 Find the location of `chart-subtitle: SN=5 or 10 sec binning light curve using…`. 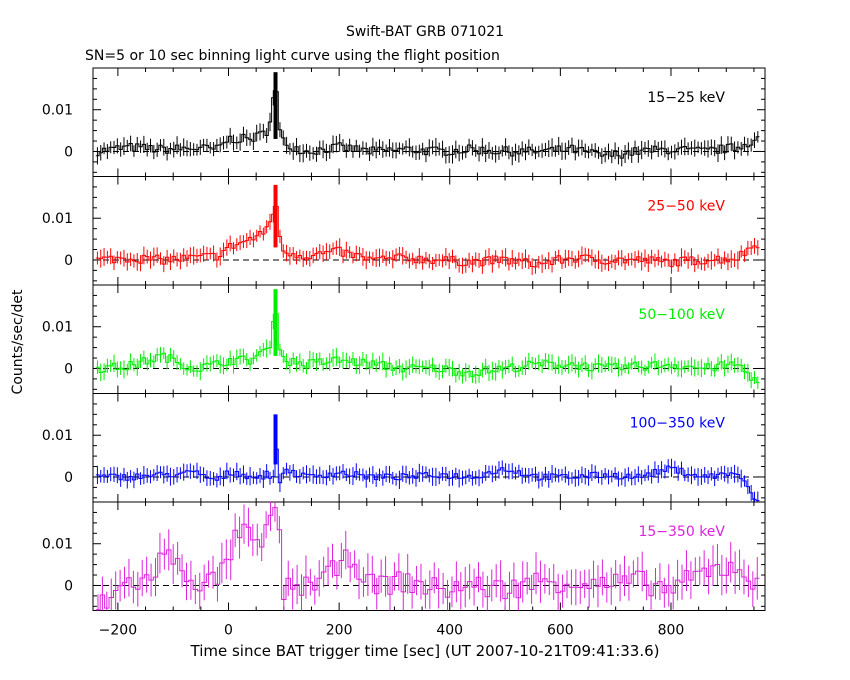

chart-subtitle: SN=5 or 10 sec binning light curve using… is located at coordinates (292, 56).